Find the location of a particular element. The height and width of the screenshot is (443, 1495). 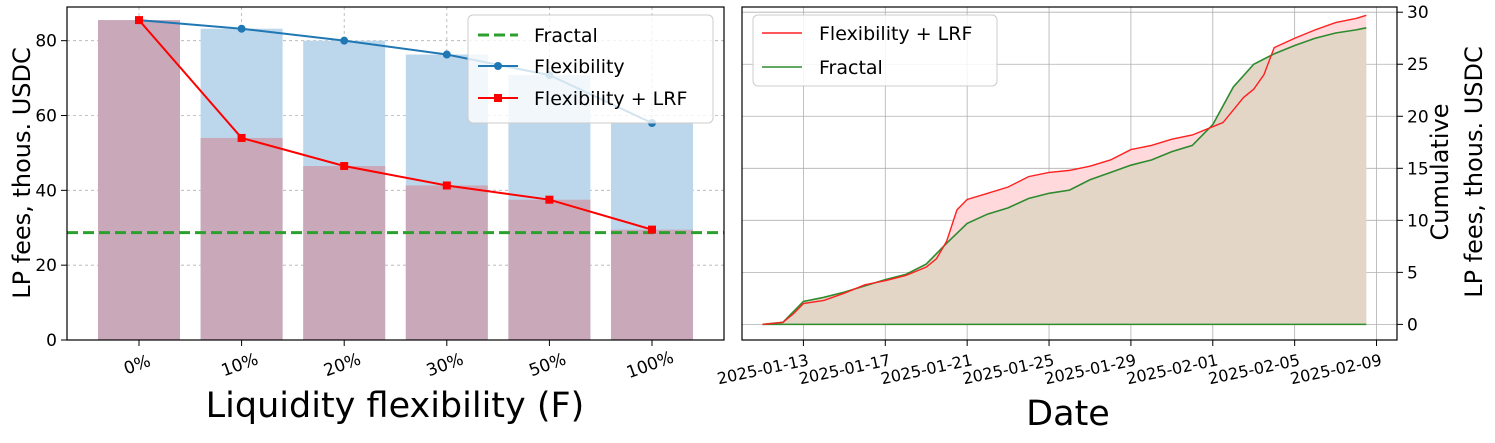

y-axis-label-line-1: Cumulative is located at coordinates (1440, 172).